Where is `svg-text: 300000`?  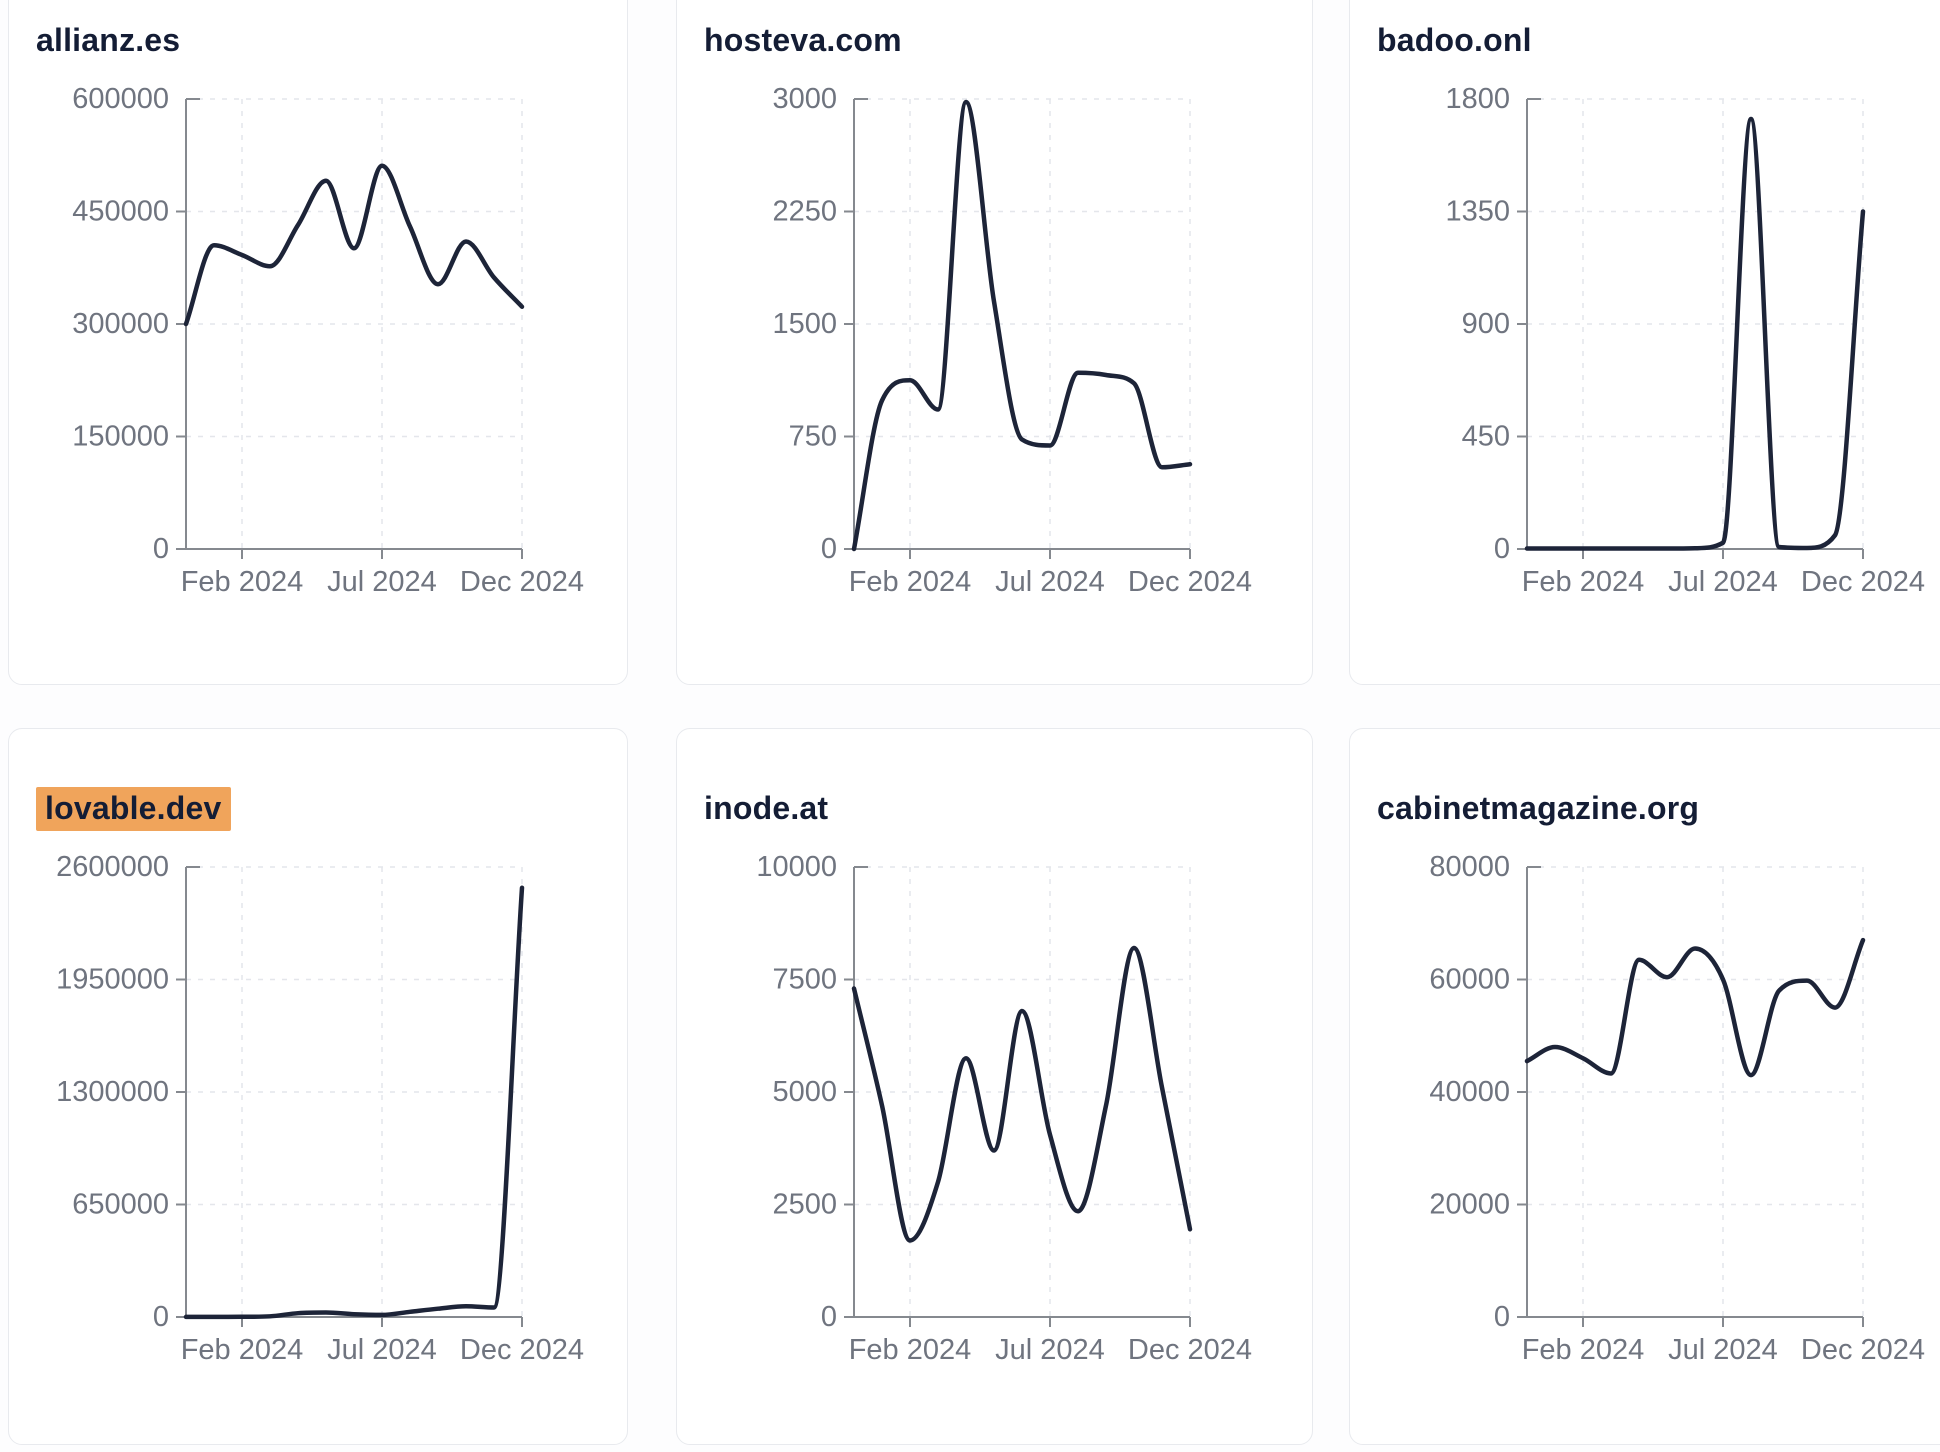
svg-text: 300000 is located at coordinates (120, 324).